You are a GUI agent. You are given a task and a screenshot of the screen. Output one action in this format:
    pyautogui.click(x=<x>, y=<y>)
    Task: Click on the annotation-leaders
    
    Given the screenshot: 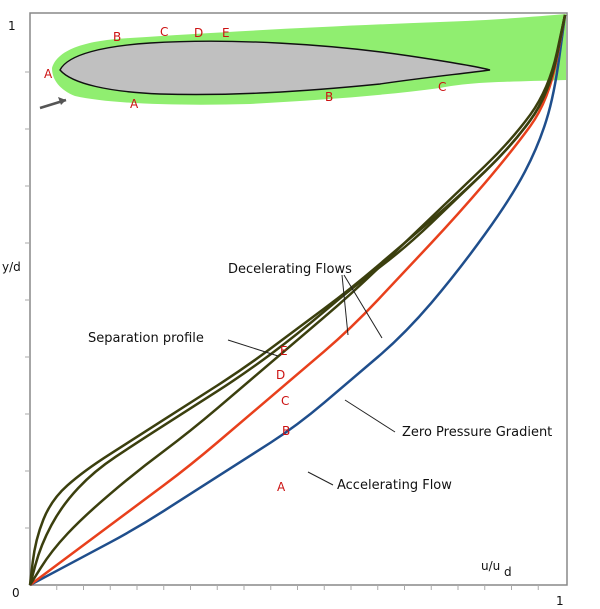 What is the action you would take?
    pyautogui.click(x=311, y=380)
    